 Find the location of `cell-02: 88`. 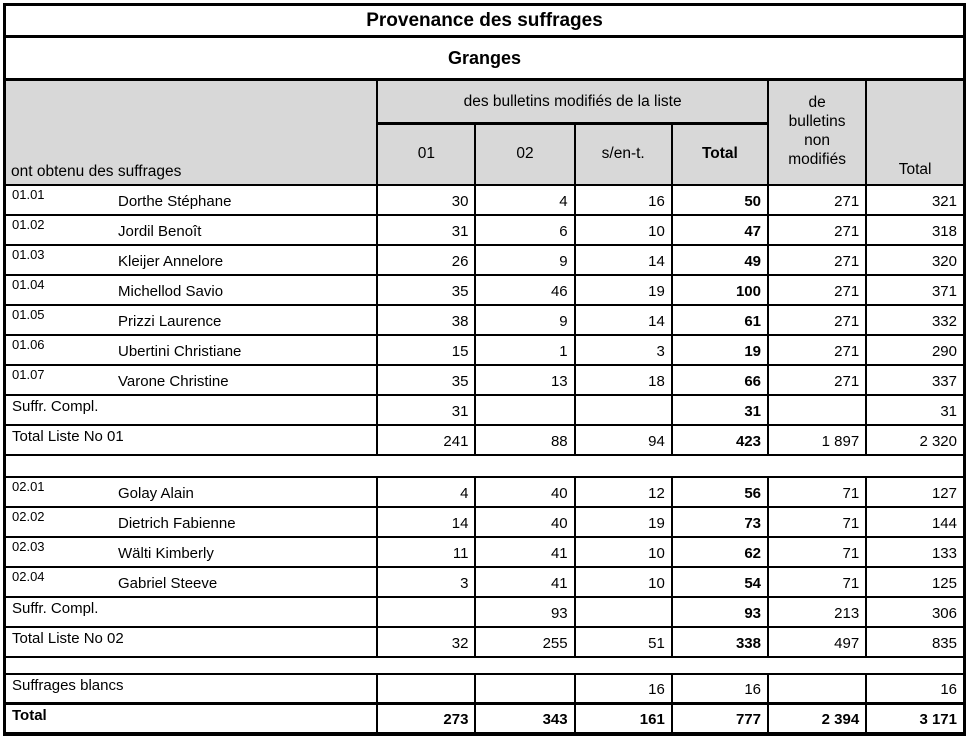

cell-02: 88 is located at coordinates (525, 439).